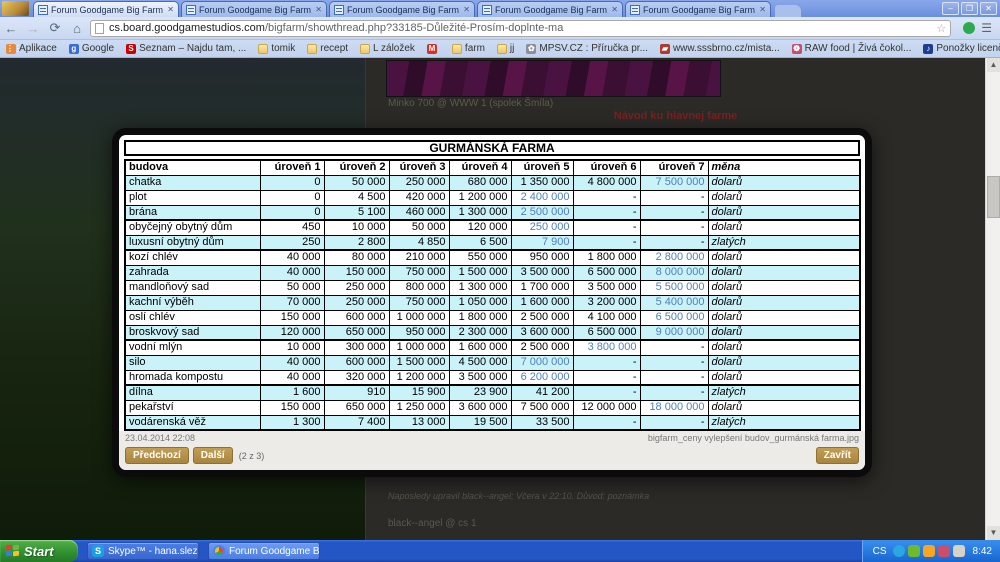 The height and width of the screenshot is (562, 1000). Describe the element at coordinates (356, 242) in the screenshot. I see `level-cost: 2 800` at that location.